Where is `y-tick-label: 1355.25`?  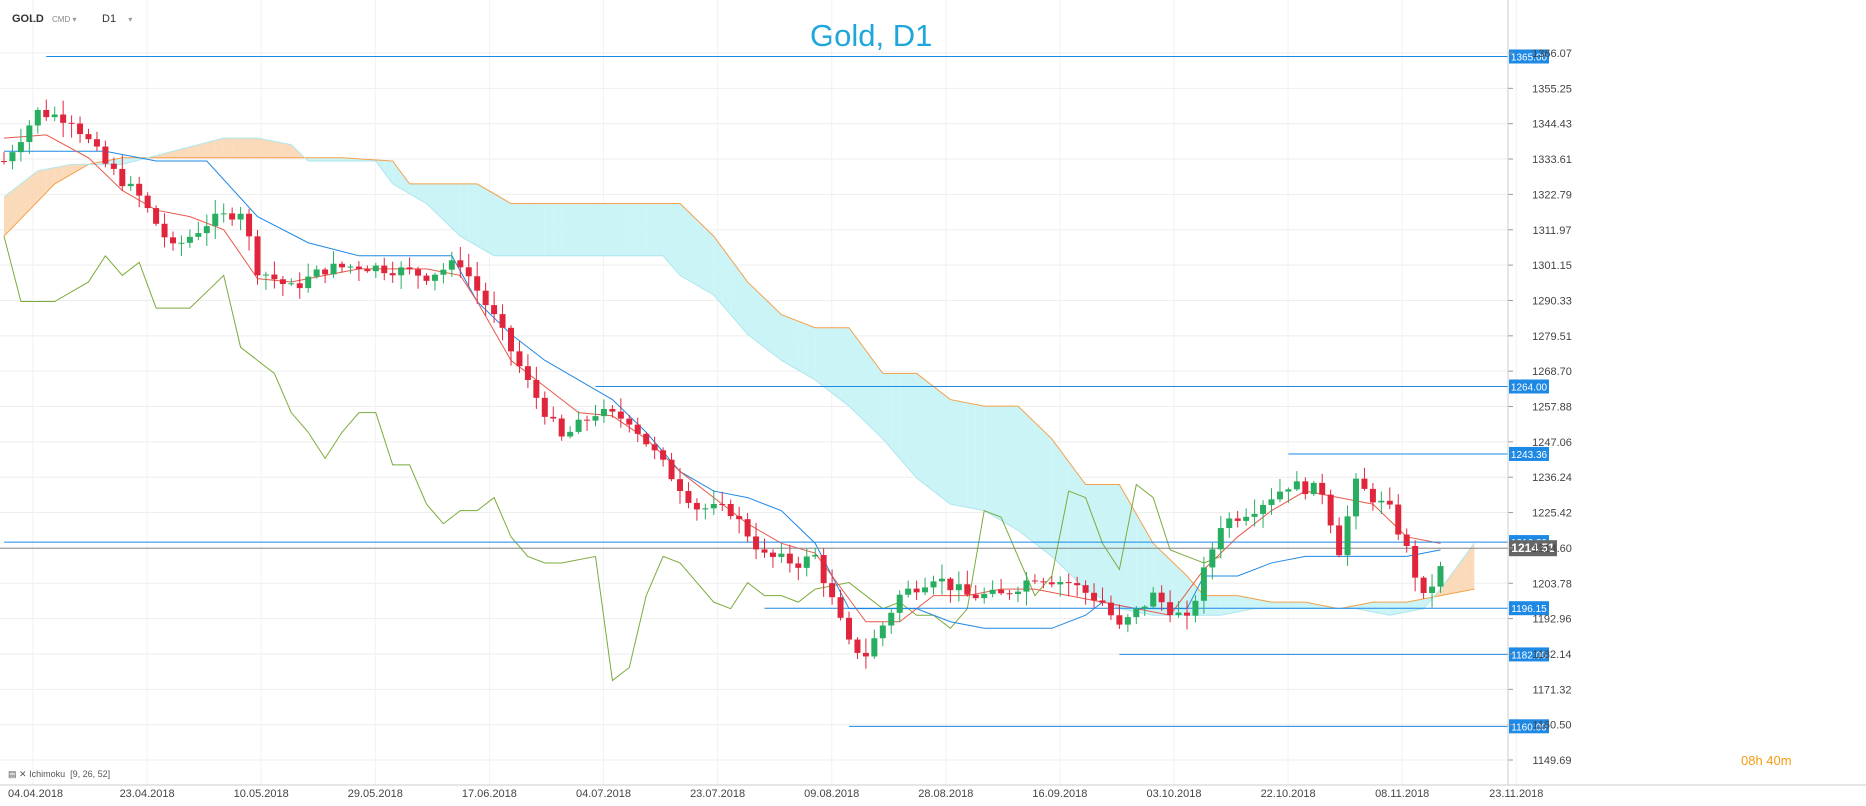 y-tick-label: 1355.25 is located at coordinates (1552, 89).